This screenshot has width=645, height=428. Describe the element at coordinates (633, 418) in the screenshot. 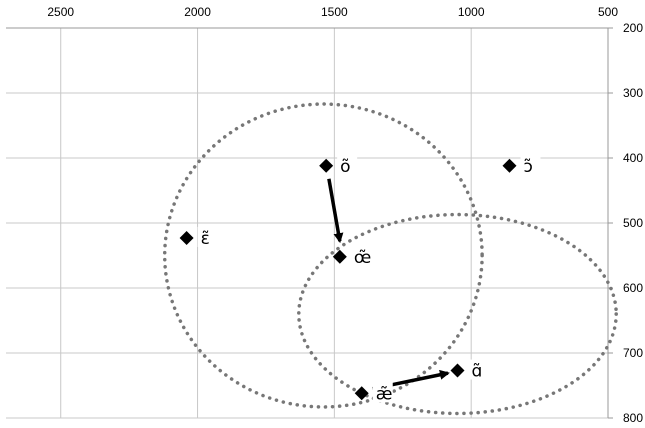

I see `y-tick-label: 800` at that location.